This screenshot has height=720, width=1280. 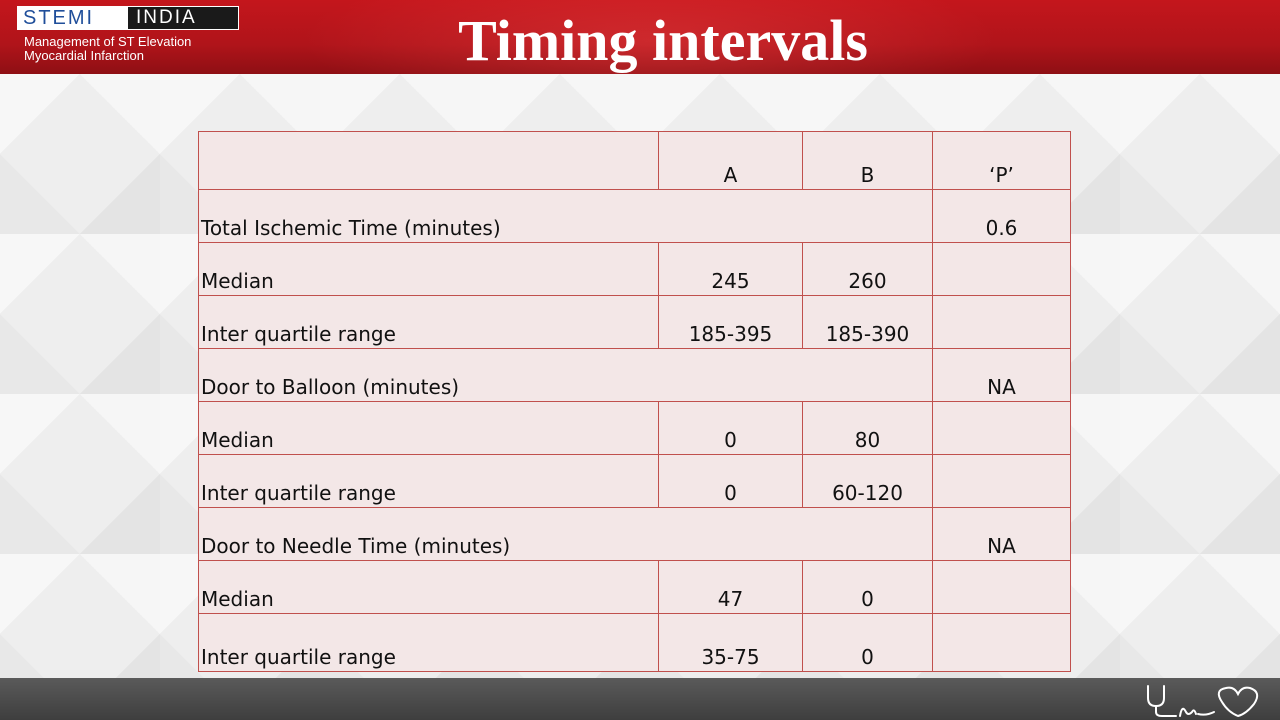 I want to click on table-section-row: Door to Balloon (minutes) NA, so click(x=634, y=375).